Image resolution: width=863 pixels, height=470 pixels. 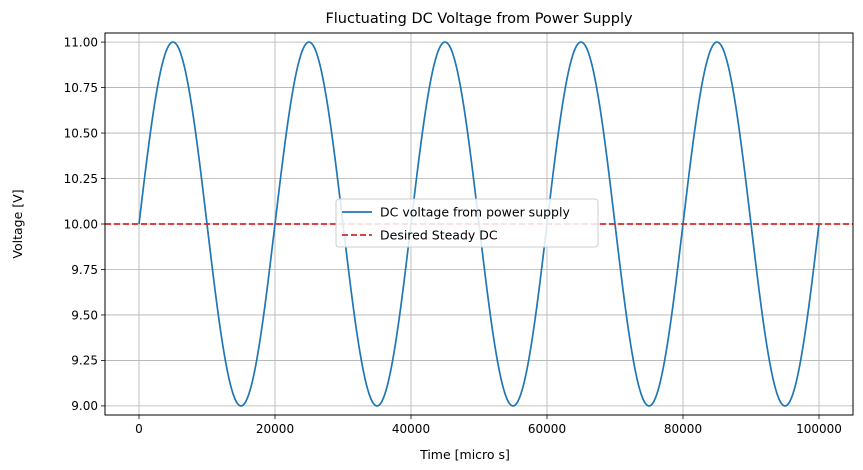 What do you see at coordinates (84, 361) in the screenshot?
I see `y-tick-label: 9.25` at bounding box center [84, 361].